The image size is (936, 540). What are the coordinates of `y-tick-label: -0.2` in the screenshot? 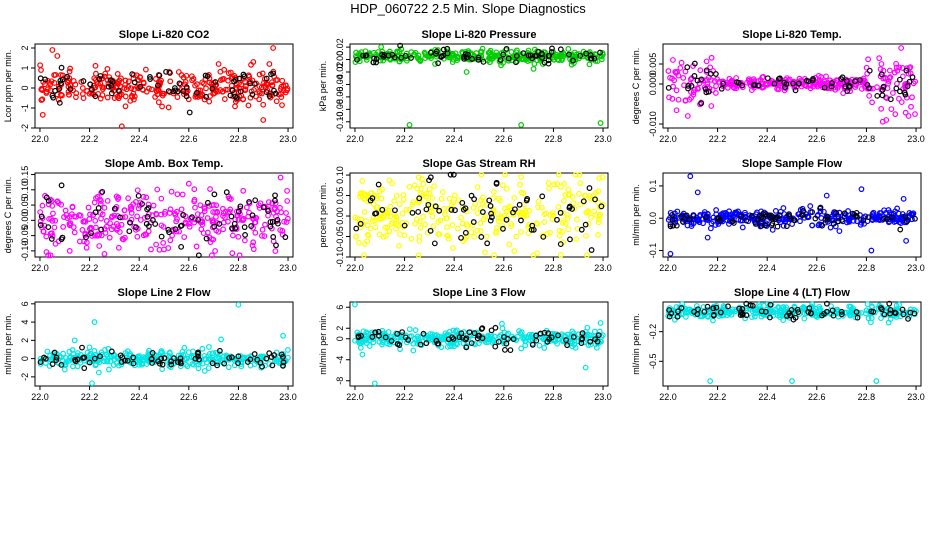 It's located at (653, 332).